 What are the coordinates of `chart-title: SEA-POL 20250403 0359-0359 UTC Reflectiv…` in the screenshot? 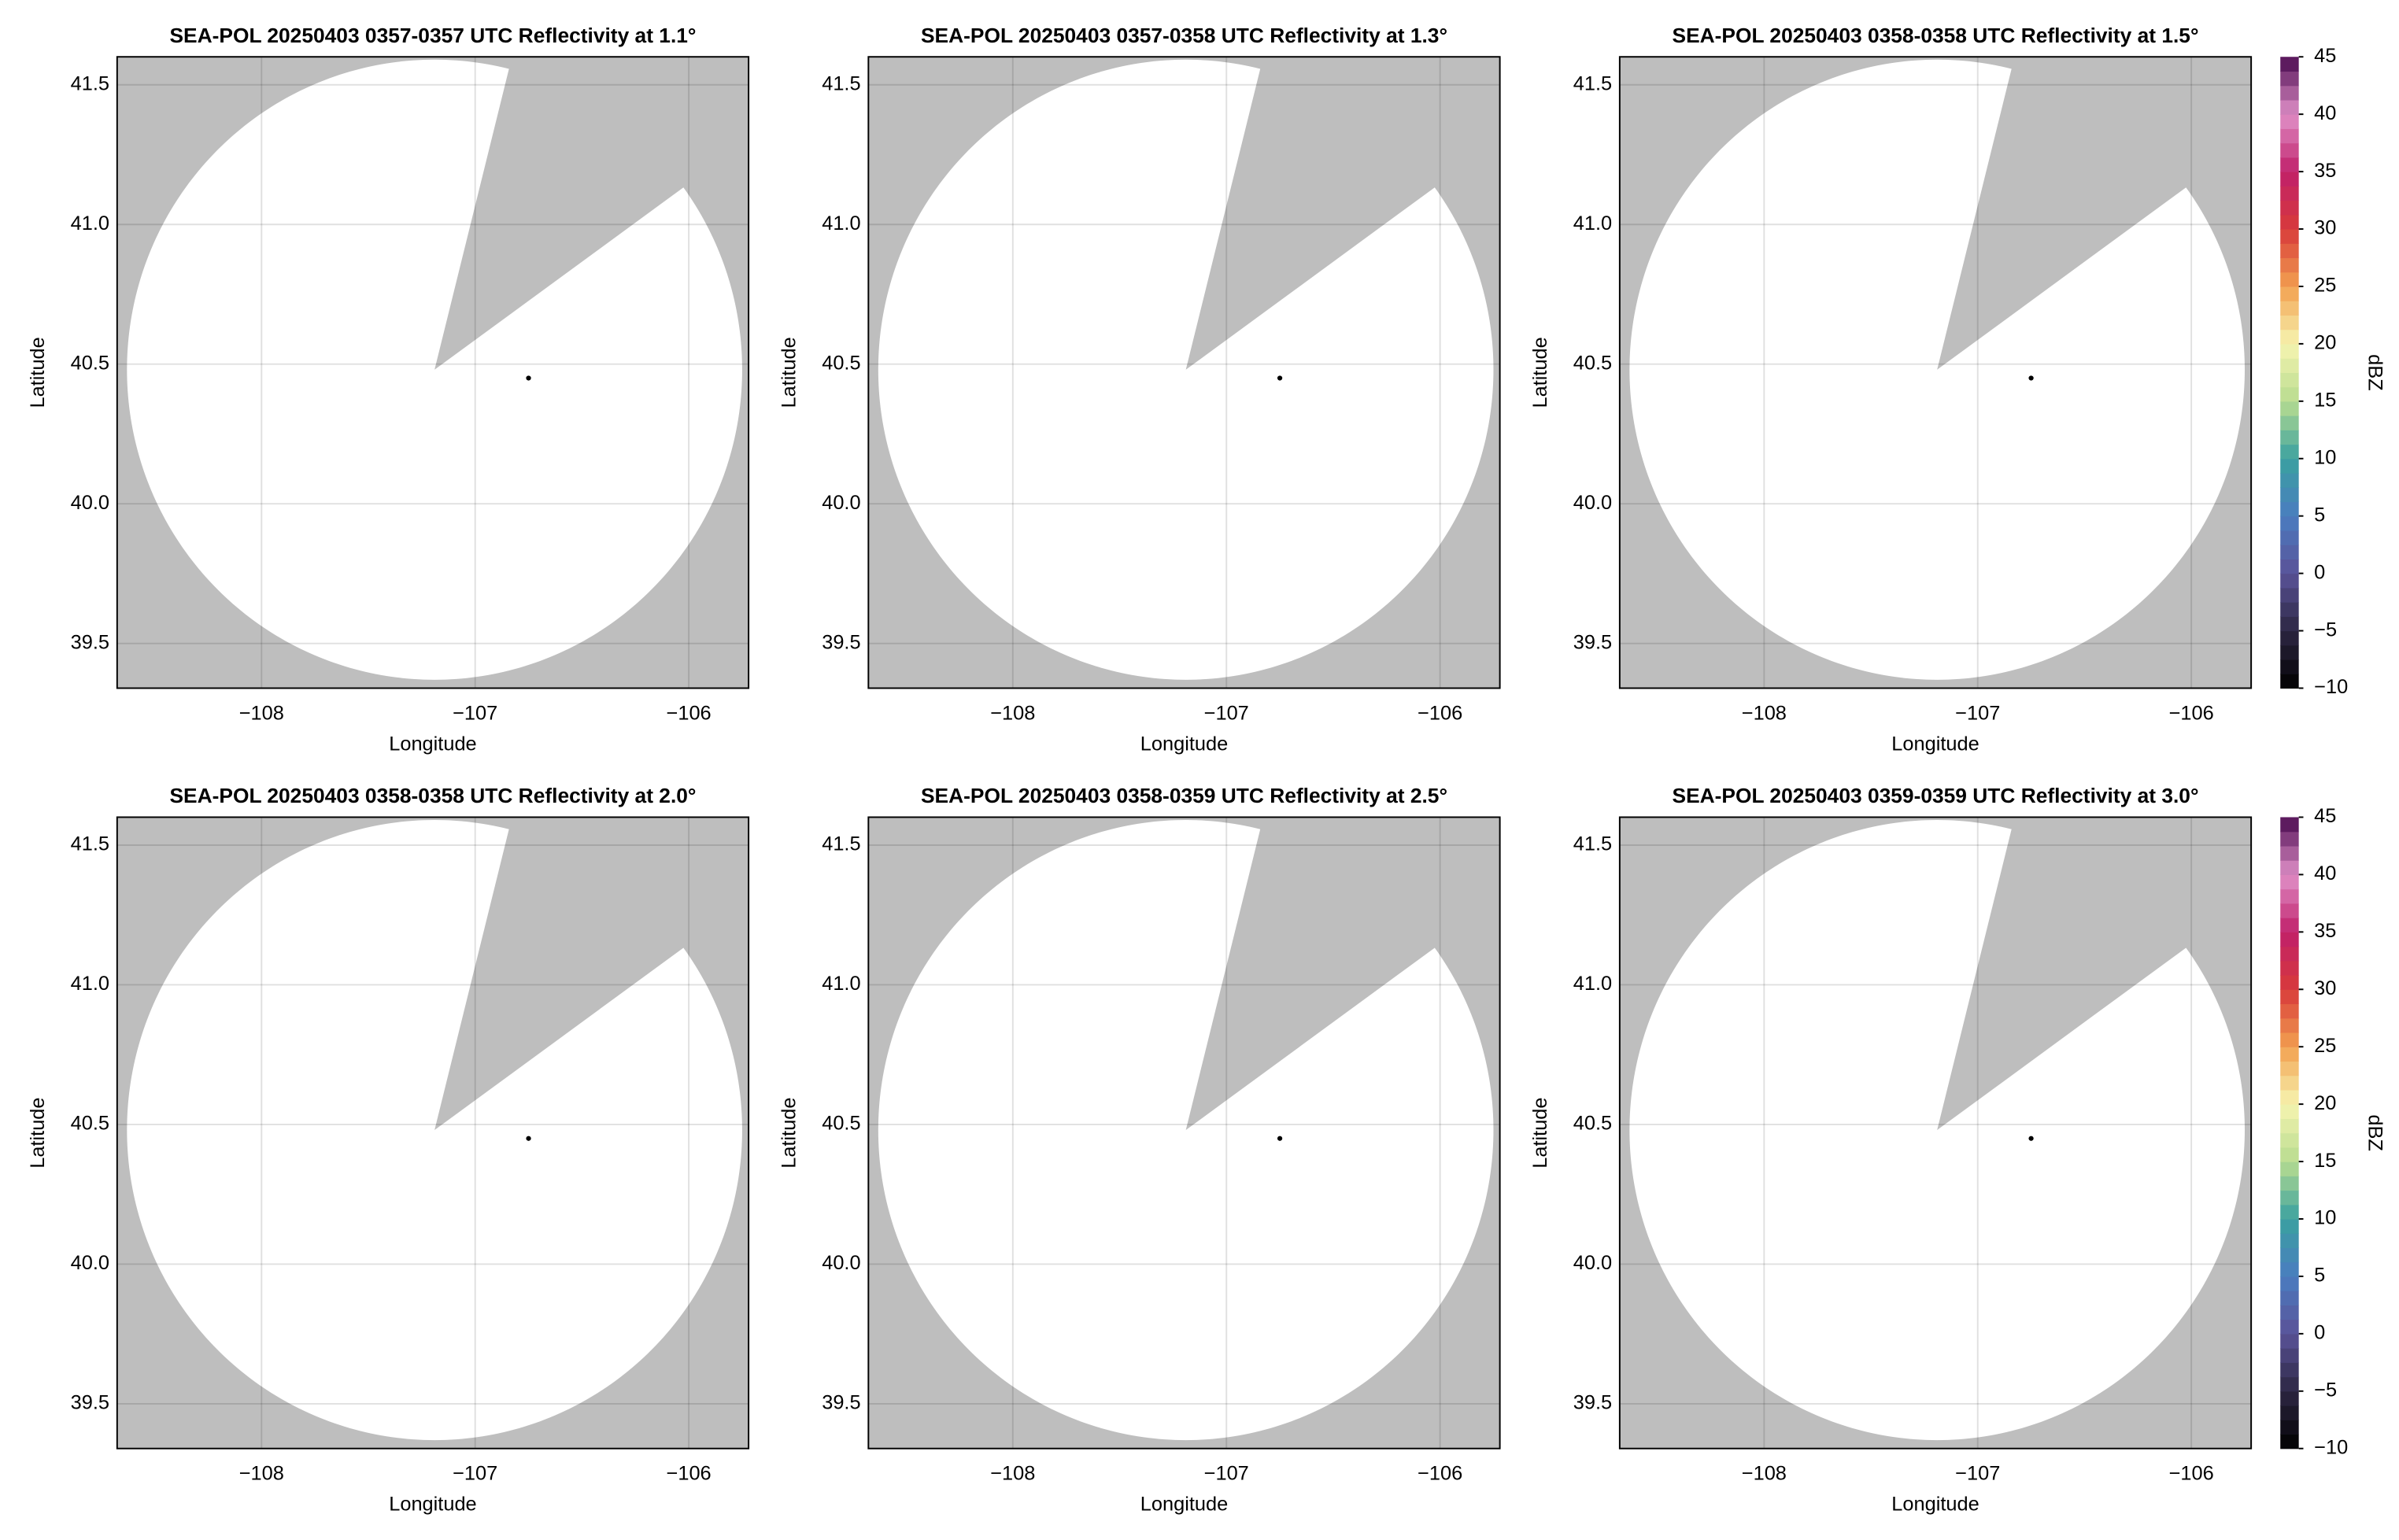 It's located at (1936, 795).